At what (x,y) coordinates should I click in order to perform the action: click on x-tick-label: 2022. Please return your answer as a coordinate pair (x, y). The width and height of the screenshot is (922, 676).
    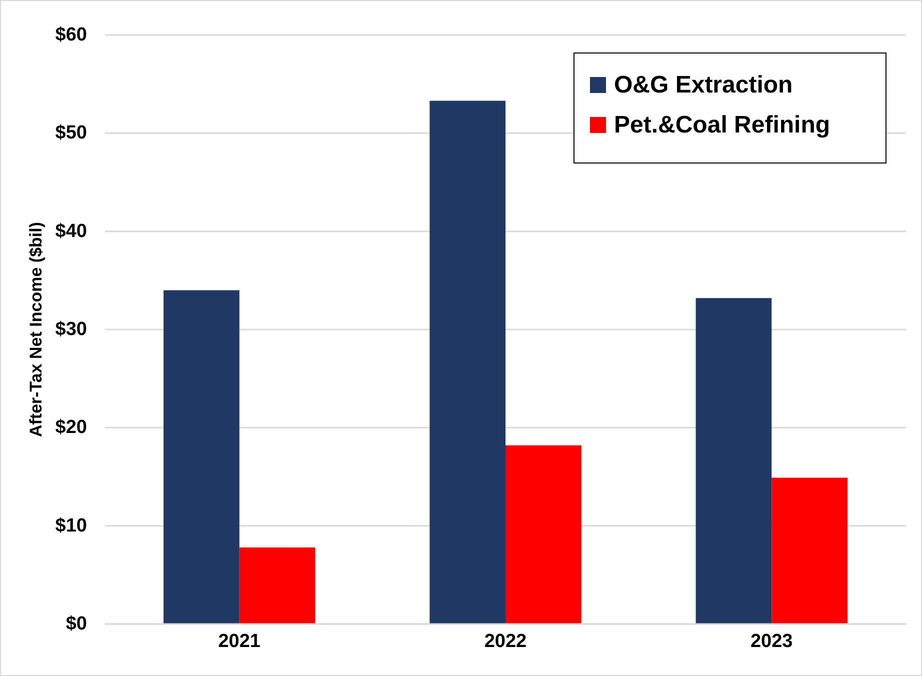
    Looking at the image, I should click on (505, 641).